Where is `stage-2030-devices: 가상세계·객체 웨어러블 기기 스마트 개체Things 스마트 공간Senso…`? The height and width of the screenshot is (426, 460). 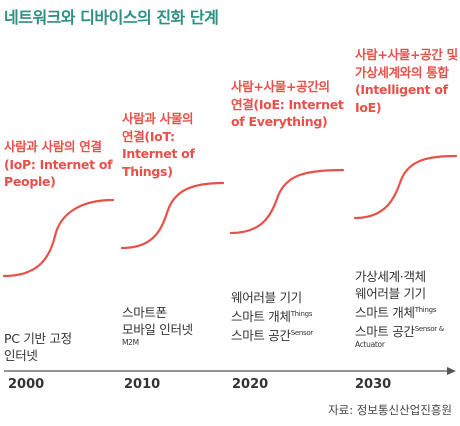
stage-2030-devices: 가상세계·객체 웨어러블 기기 스마트 개체Things 스마트 공간Senso… is located at coordinates (399, 308).